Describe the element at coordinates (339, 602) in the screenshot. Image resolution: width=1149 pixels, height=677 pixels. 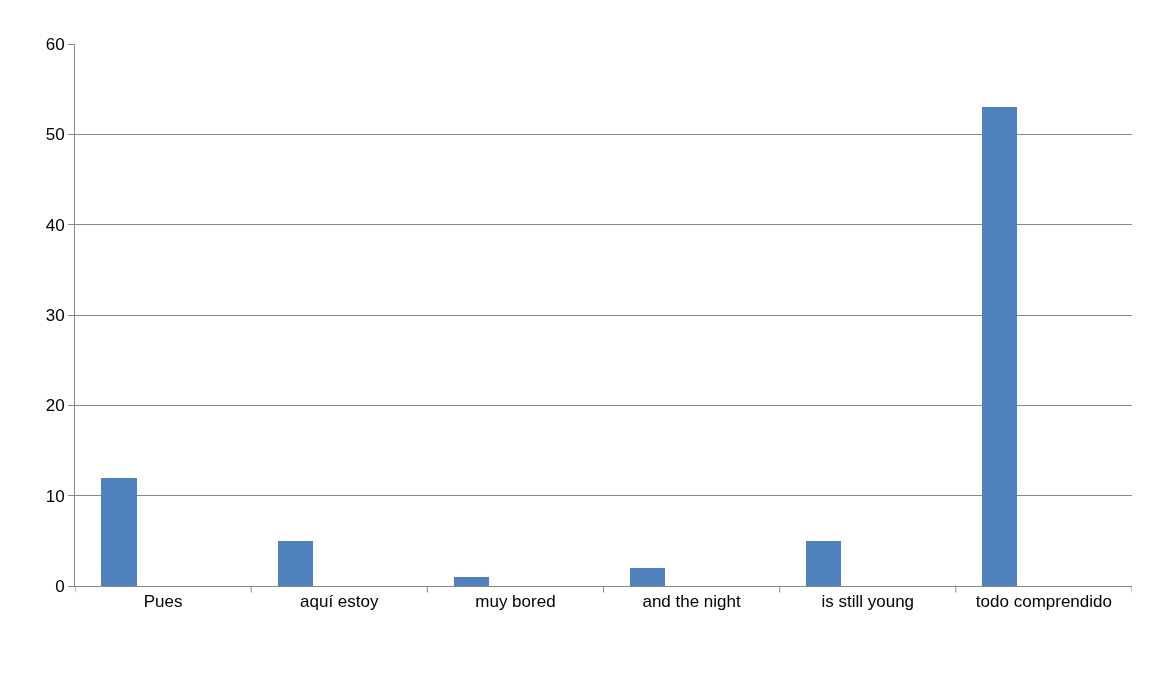
I see `x-tick-label: aquí estoy` at that location.